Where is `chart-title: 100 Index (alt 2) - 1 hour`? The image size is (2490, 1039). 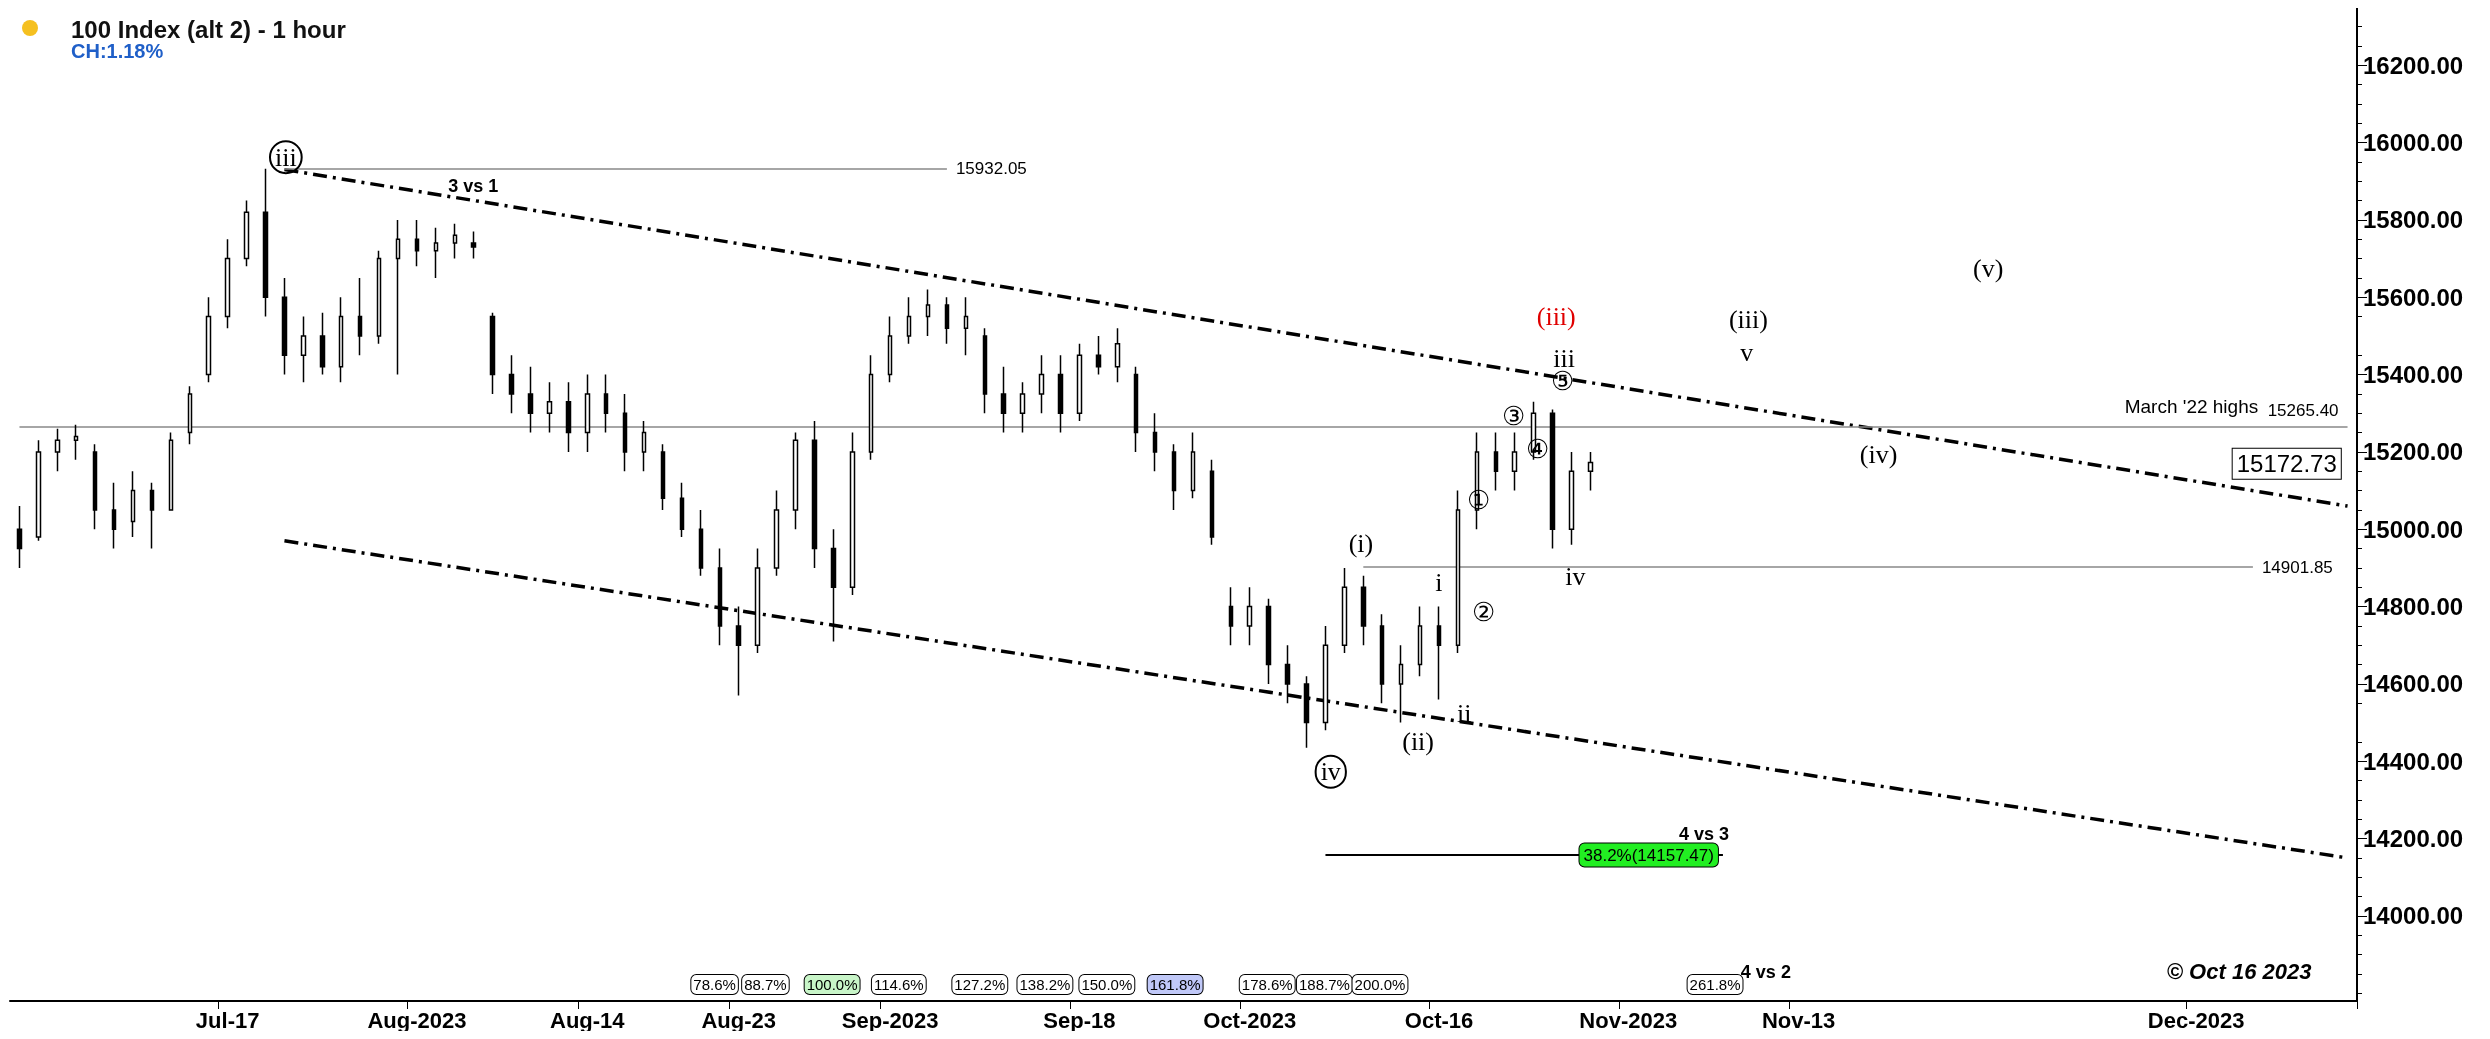
chart-title: 100 Index (alt 2) - 1 hour is located at coordinates (208, 29).